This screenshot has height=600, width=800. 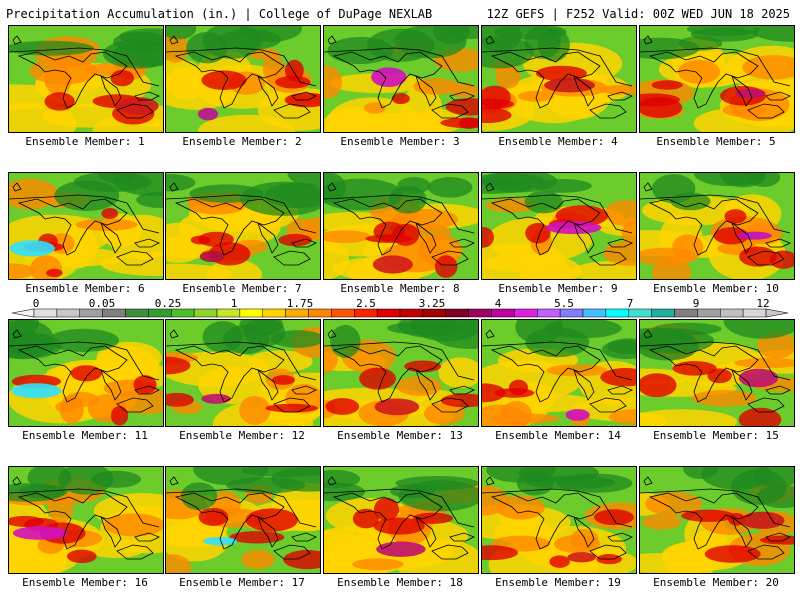 I want to click on ensemble-member-label: Ensemble Member: 1, so click(x=85, y=141).